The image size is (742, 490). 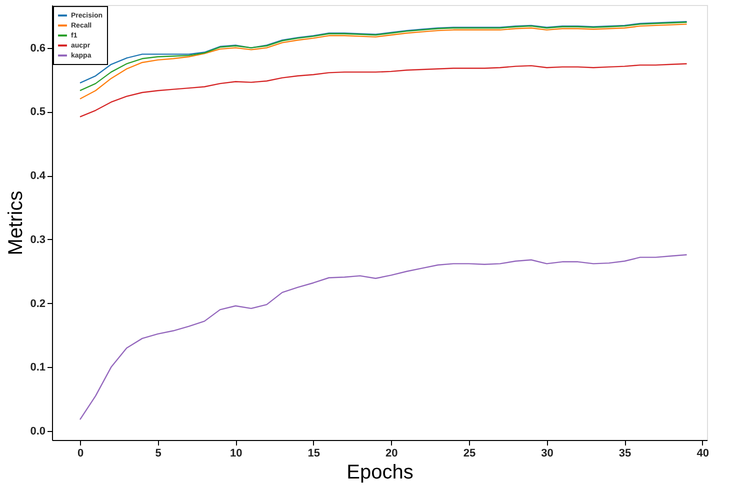 What do you see at coordinates (80, 454) in the screenshot?
I see `x-tick-label: 0` at bounding box center [80, 454].